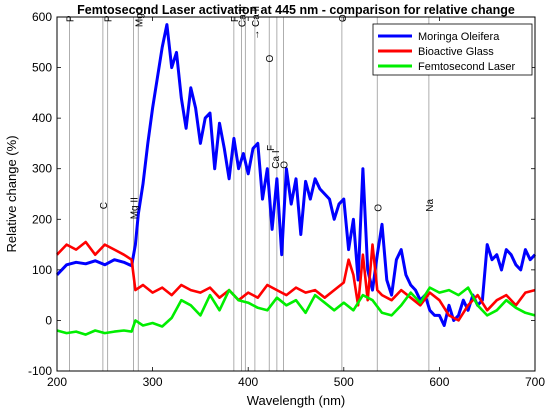 Image resolution: width=550 pixels, height=412 pixels. What do you see at coordinates (40, 371) in the screenshot?
I see `y-tick-label: -100` at bounding box center [40, 371].